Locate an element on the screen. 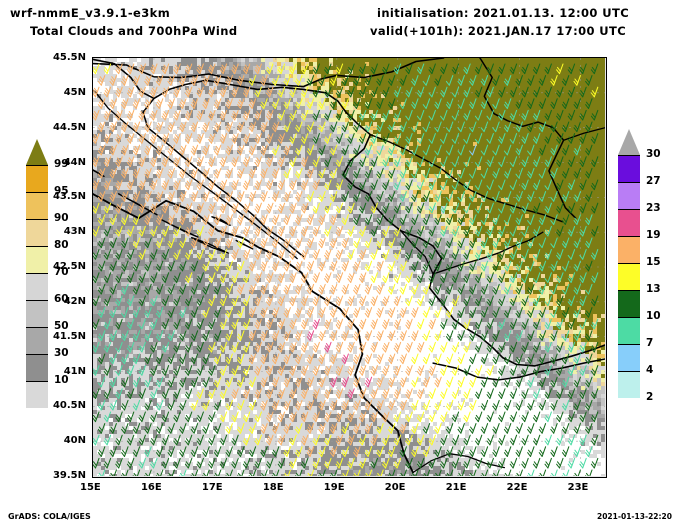  colorbar-label: 15 is located at coordinates (653, 262).